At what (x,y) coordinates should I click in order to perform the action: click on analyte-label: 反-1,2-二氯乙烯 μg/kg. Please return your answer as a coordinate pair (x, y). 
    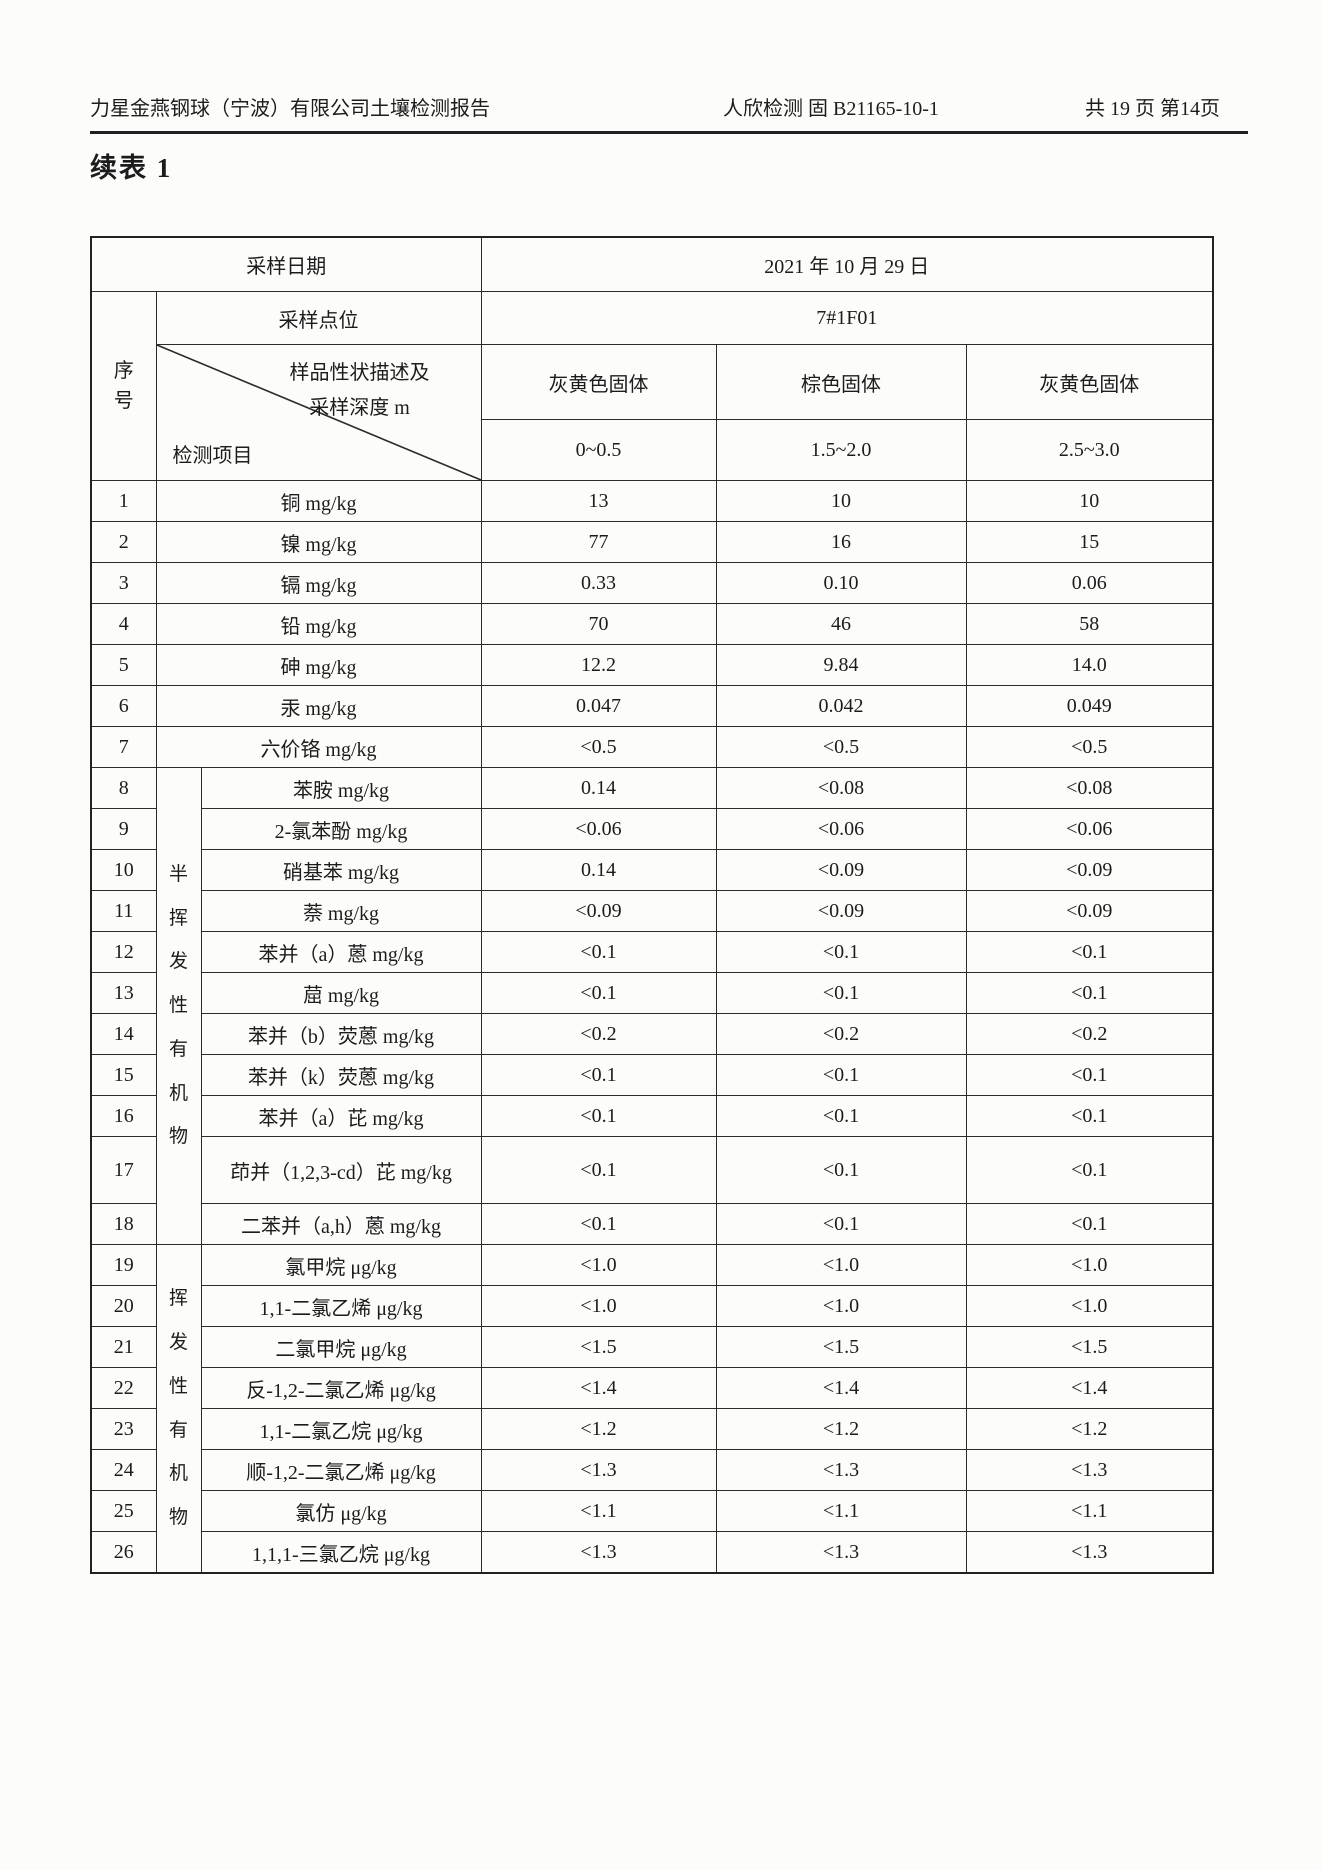
    Looking at the image, I should click on (341, 1388).